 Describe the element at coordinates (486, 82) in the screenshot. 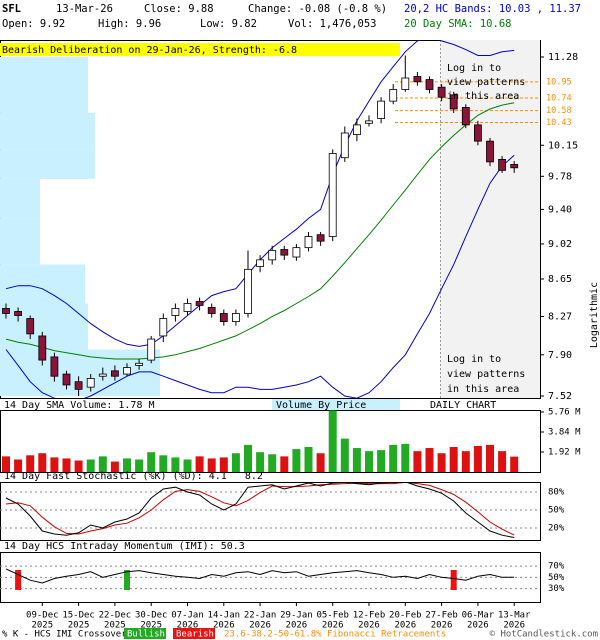

I see `pattern-notice-top: view patterns` at that location.